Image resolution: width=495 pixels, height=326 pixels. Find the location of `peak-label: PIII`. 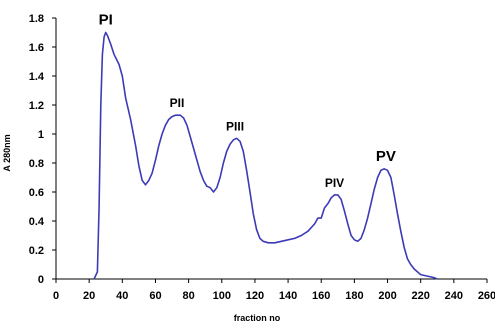

peak-label: PIII is located at coordinates (235, 126).